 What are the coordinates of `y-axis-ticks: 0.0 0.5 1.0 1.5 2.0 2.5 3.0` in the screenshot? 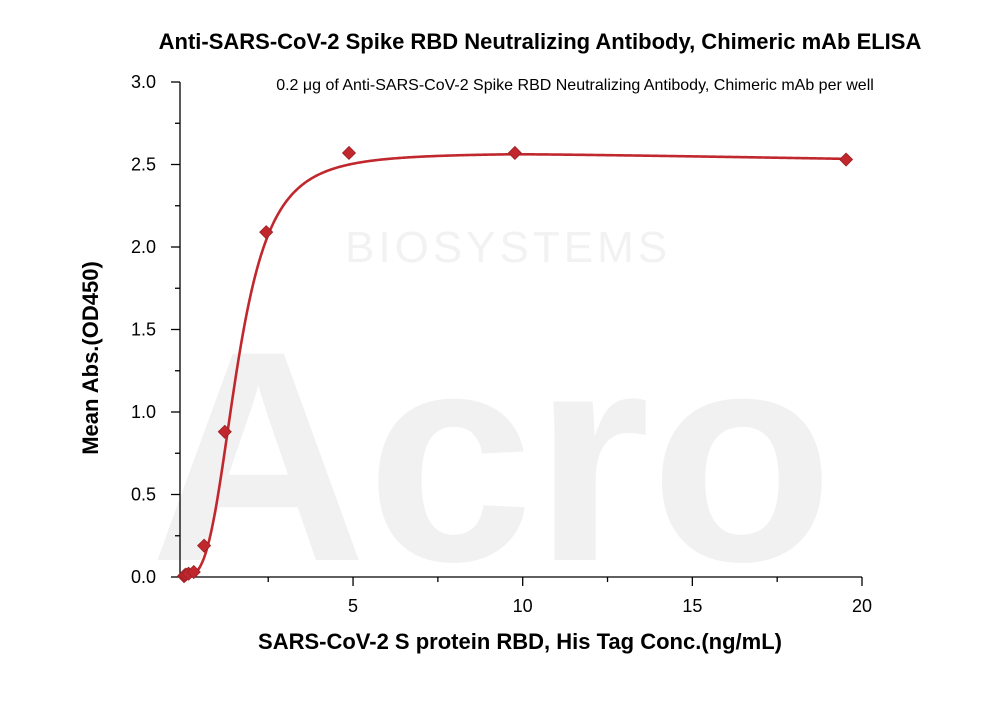 It's located at (155, 329).